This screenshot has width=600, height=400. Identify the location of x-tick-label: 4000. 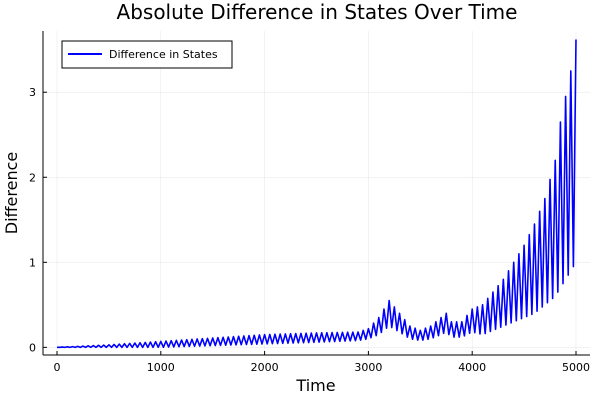
(472, 367).